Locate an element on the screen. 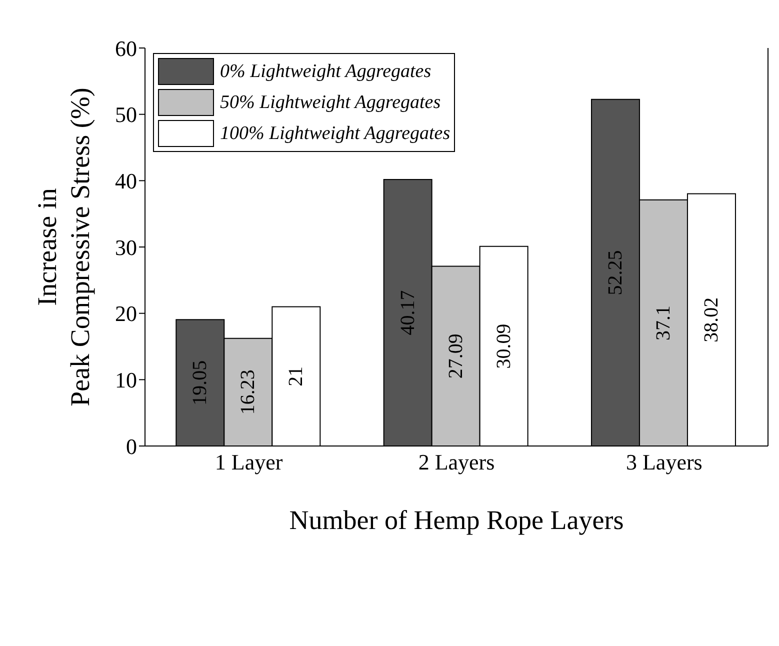  data-label: 19.05 is located at coordinates (200, 383).